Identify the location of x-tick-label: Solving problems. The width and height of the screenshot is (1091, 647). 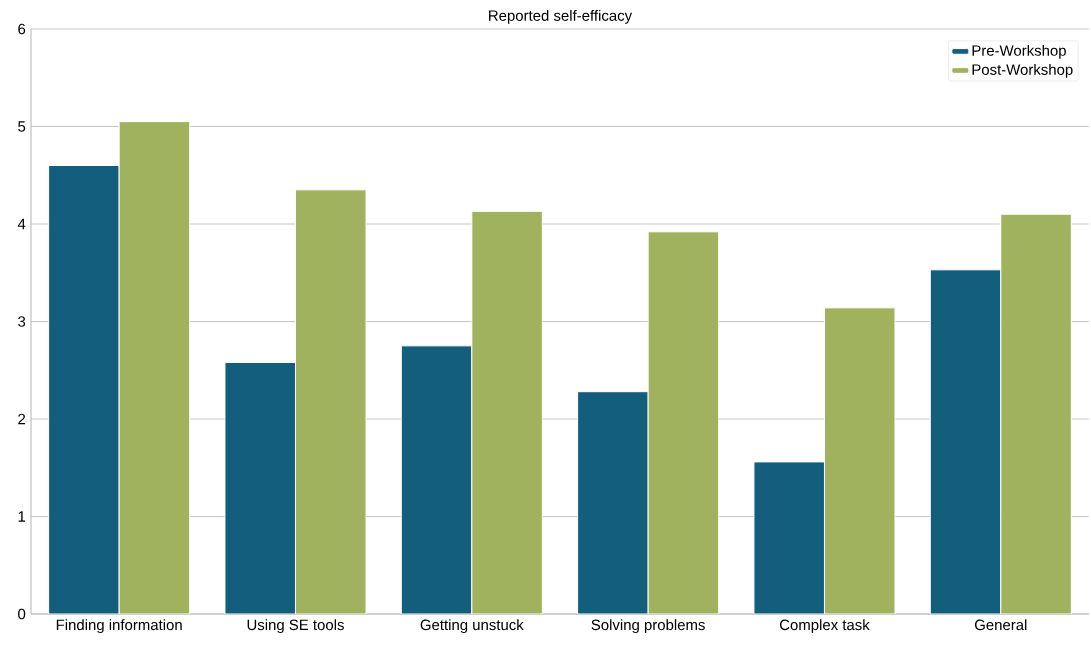
(648, 626).